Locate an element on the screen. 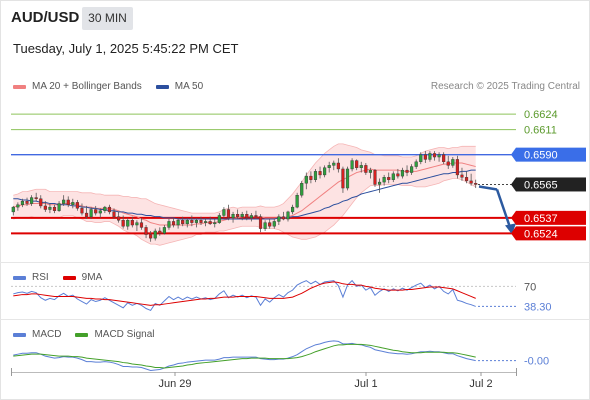  level-label-resistance: 0.6590 is located at coordinates (541, 156).